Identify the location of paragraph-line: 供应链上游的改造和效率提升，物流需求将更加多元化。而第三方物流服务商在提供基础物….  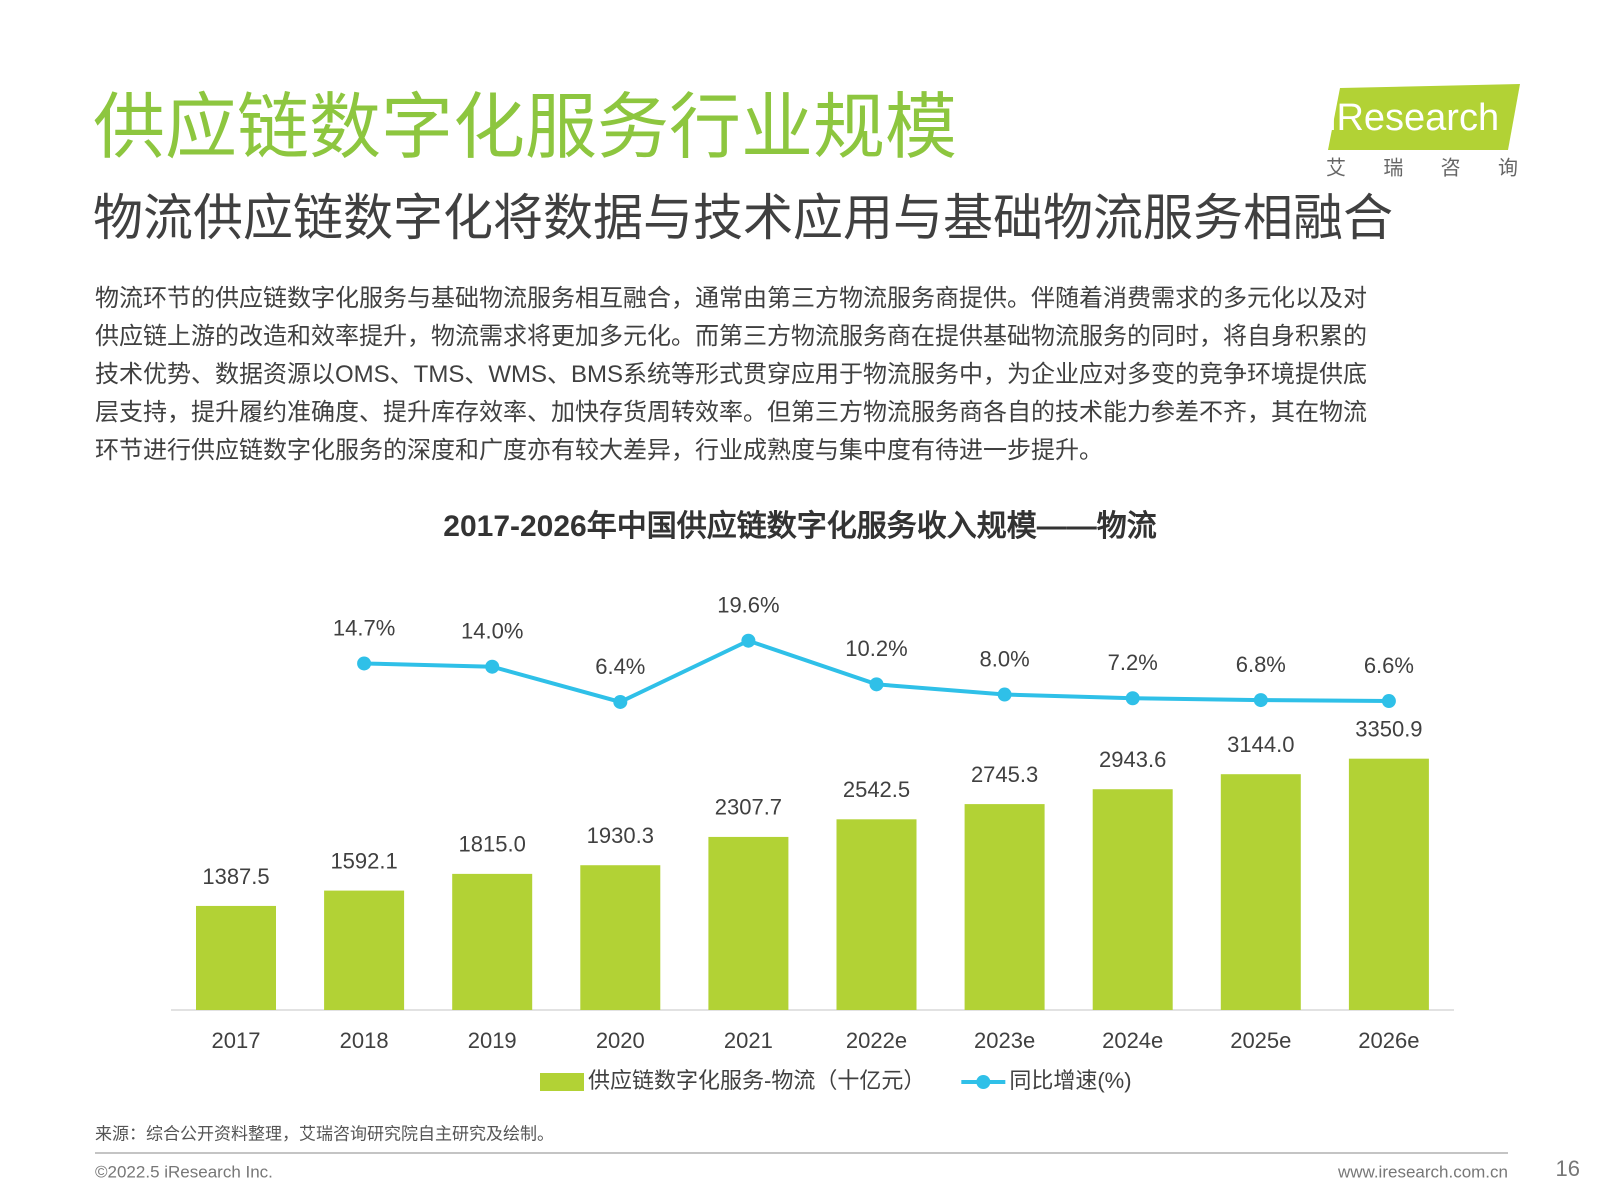
(731, 336).